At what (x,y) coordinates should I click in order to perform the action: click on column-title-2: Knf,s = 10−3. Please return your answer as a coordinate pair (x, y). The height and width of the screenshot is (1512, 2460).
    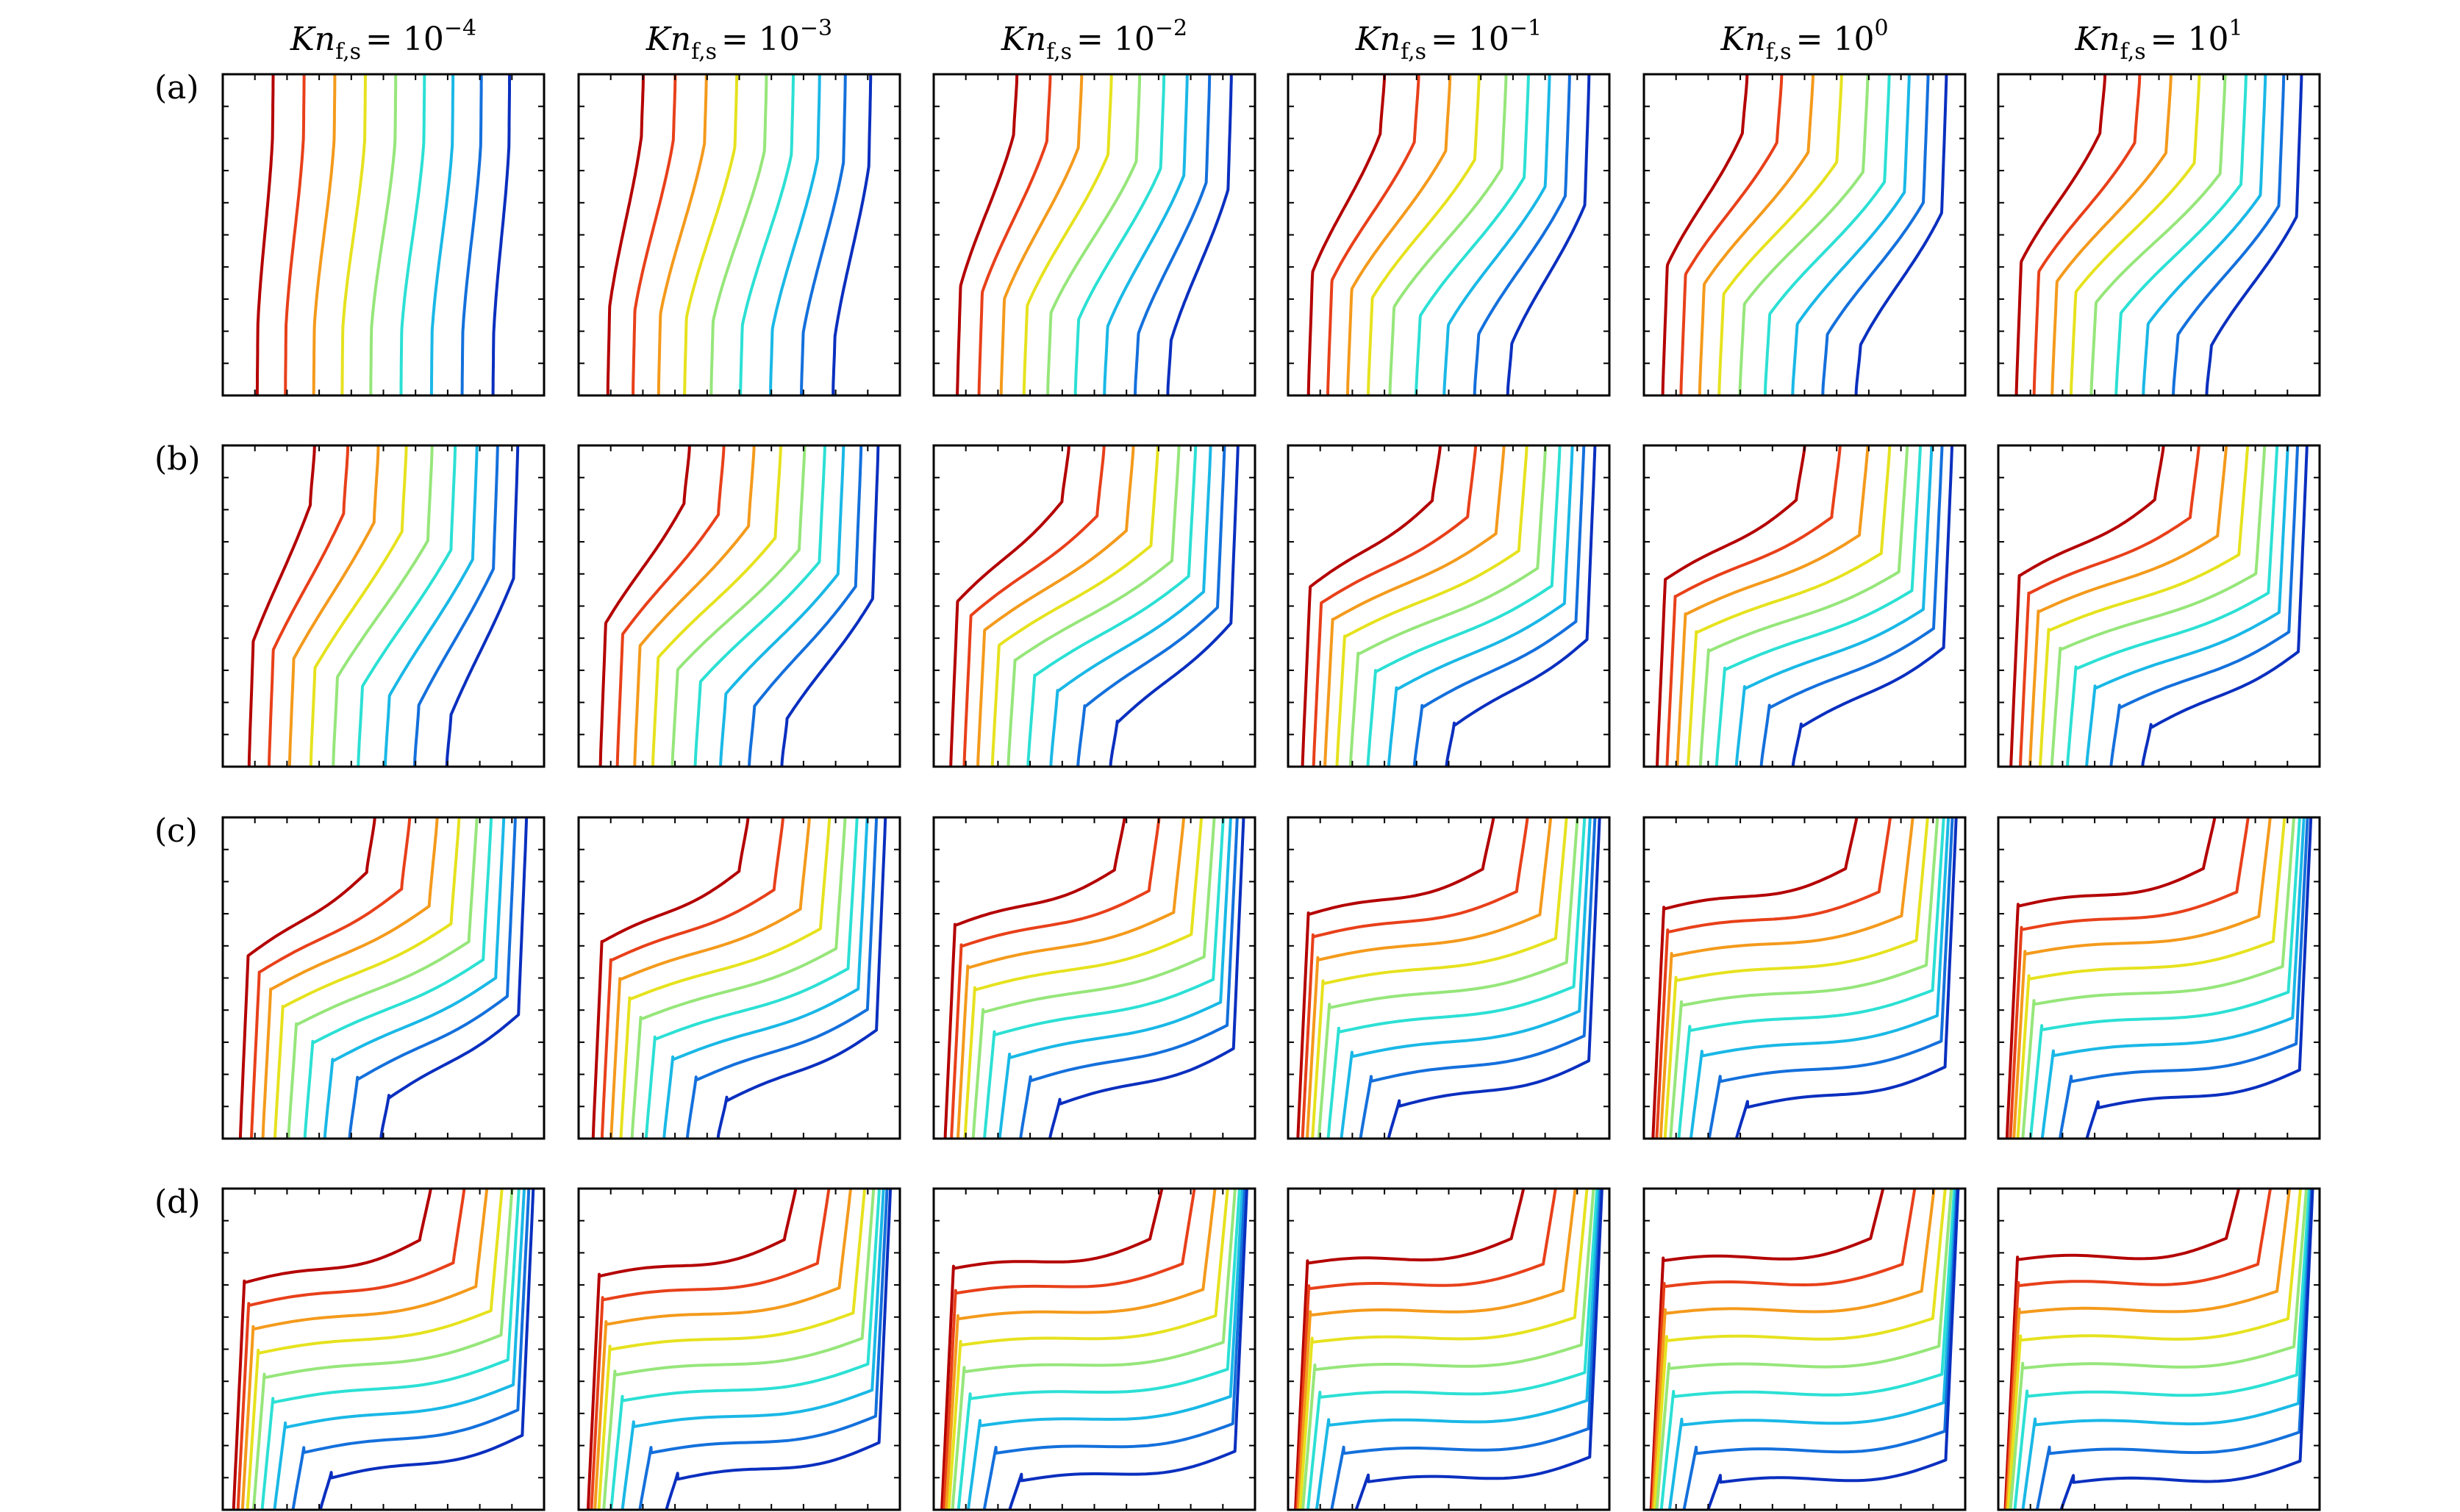
    Looking at the image, I should click on (739, 40).